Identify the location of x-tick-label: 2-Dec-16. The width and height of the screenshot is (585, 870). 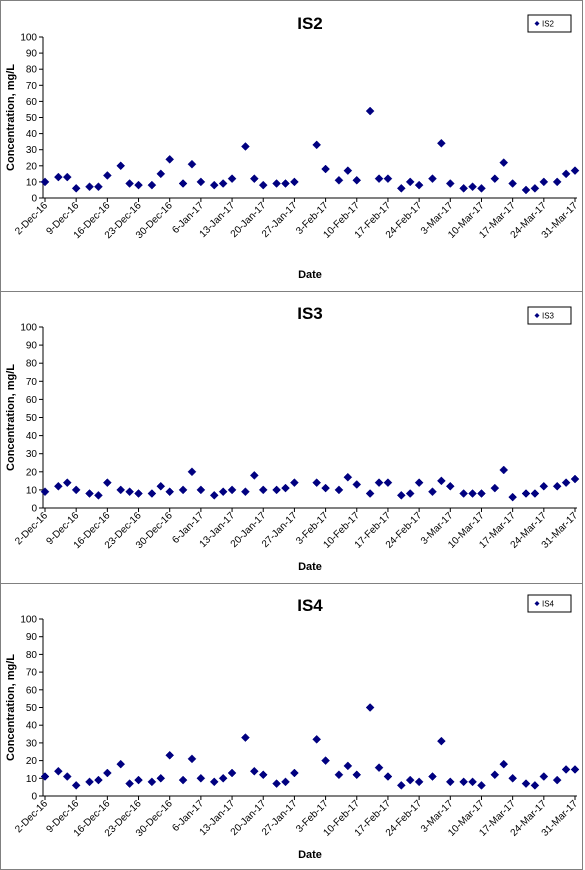
(31, 218).